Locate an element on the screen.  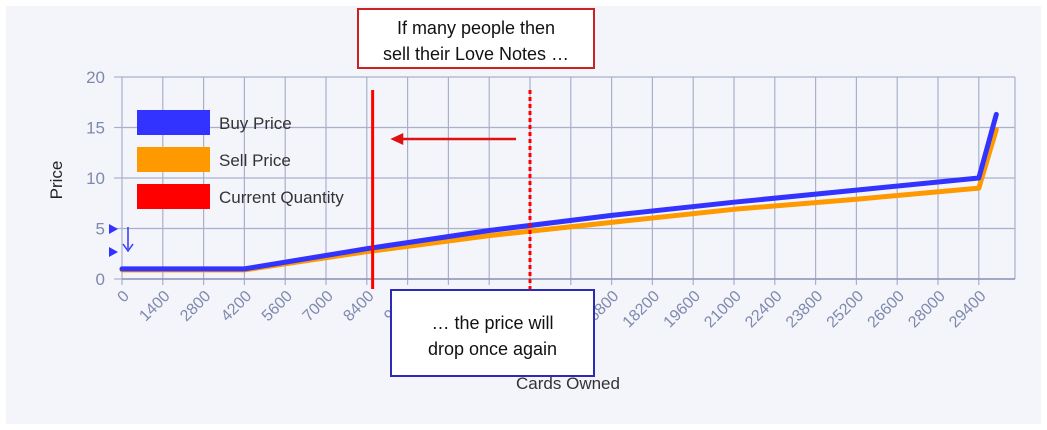
bottom-callout: … the price will drop once again is located at coordinates (492, 333).